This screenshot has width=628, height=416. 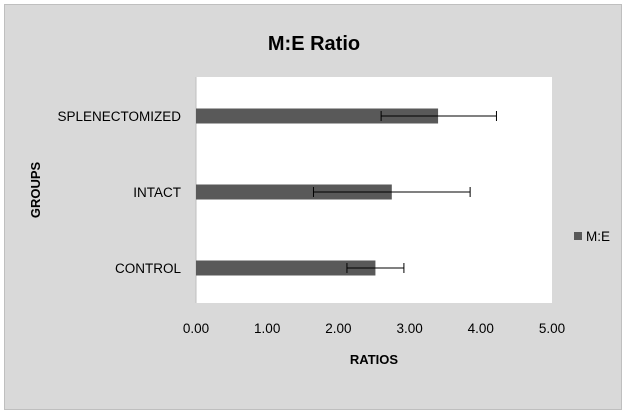 What do you see at coordinates (578, 236) in the screenshot?
I see `legend-swatch` at bounding box center [578, 236].